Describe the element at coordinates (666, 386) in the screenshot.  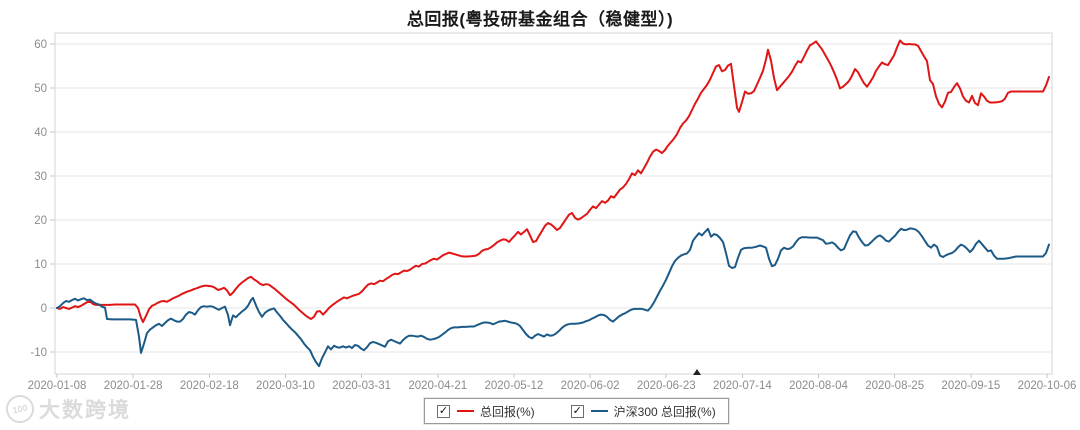
I see `x-tick-label: 2020-06-23` at that location.